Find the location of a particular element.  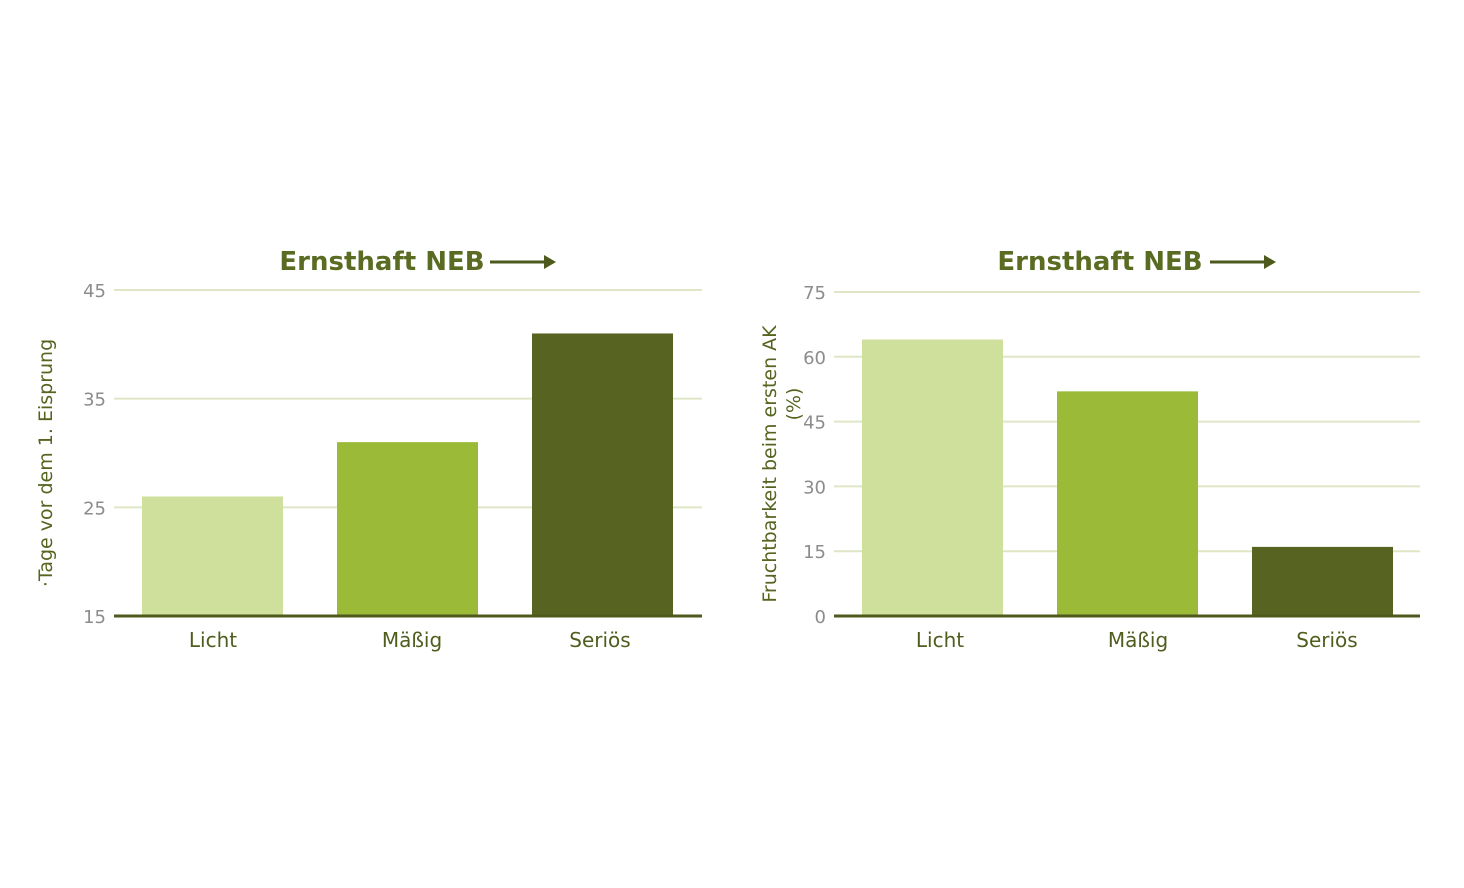

y-tick-label: 0 is located at coordinates (820, 617).